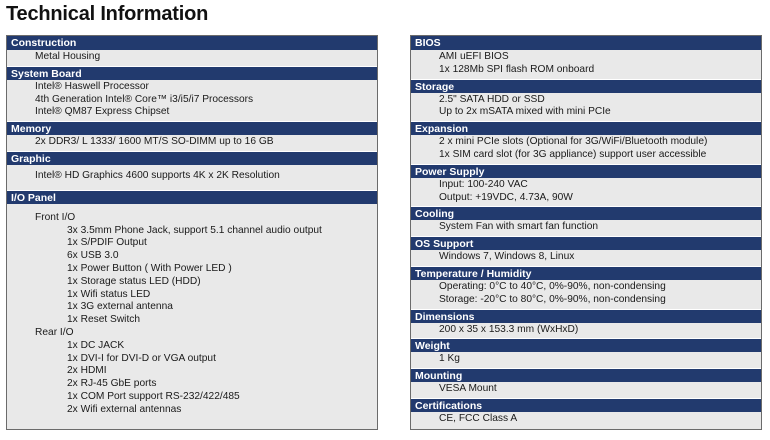  What do you see at coordinates (586, 404) in the screenshot?
I see `section-header-certifications: Certifications` at bounding box center [586, 404].